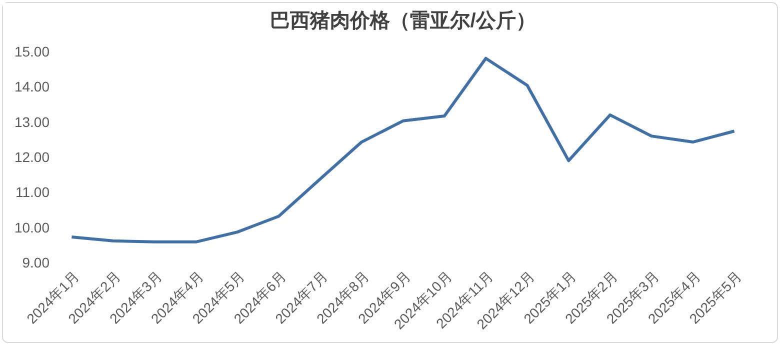  What do you see at coordinates (32, 122) in the screenshot?
I see `y-tick-label: 13.00` at bounding box center [32, 122].